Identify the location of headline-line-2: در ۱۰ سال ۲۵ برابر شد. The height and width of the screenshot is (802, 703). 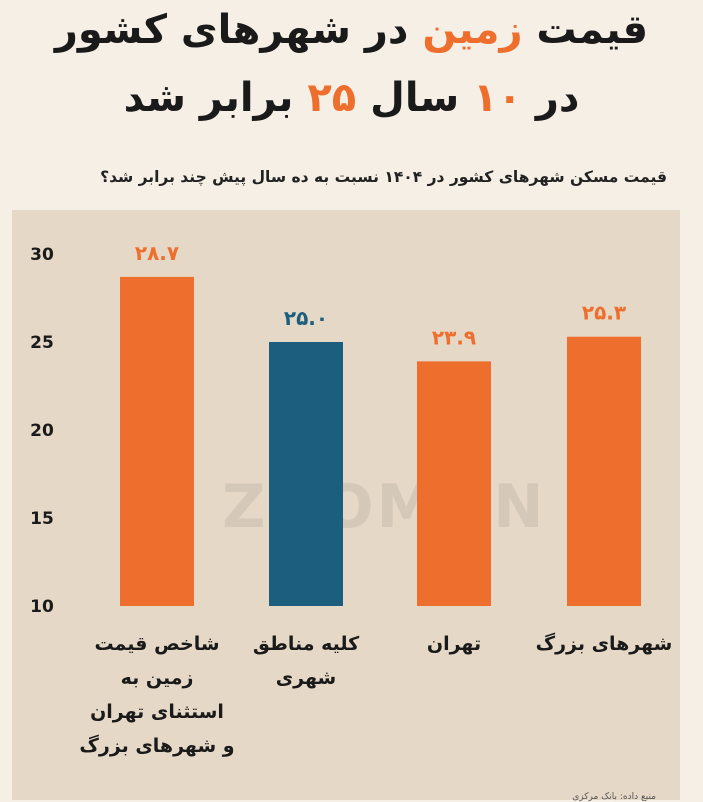
(351, 98).